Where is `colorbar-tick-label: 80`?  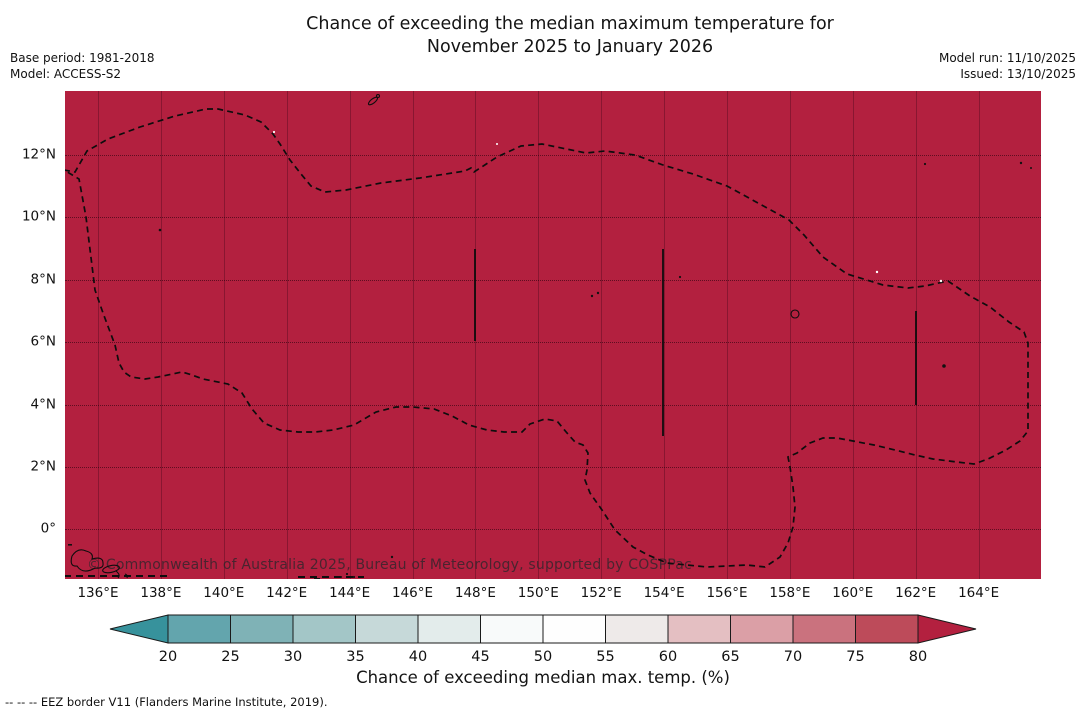 colorbar-tick-label: 80 is located at coordinates (918, 657).